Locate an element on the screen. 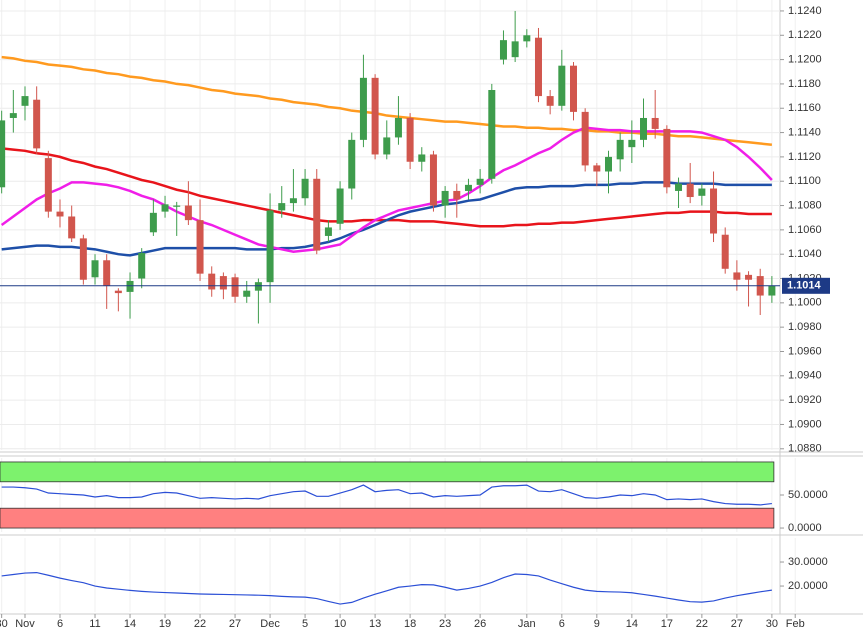  x-tick-label: 26 is located at coordinates (480, 624).